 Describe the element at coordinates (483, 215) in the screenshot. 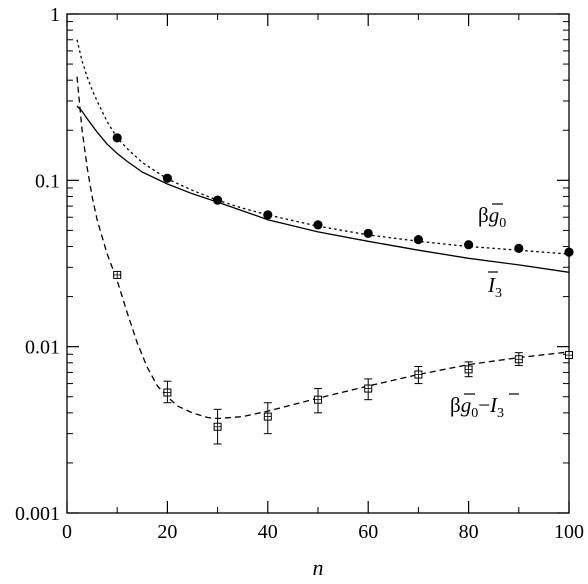

I see `annotation-bg0-prefix: β` at that location.